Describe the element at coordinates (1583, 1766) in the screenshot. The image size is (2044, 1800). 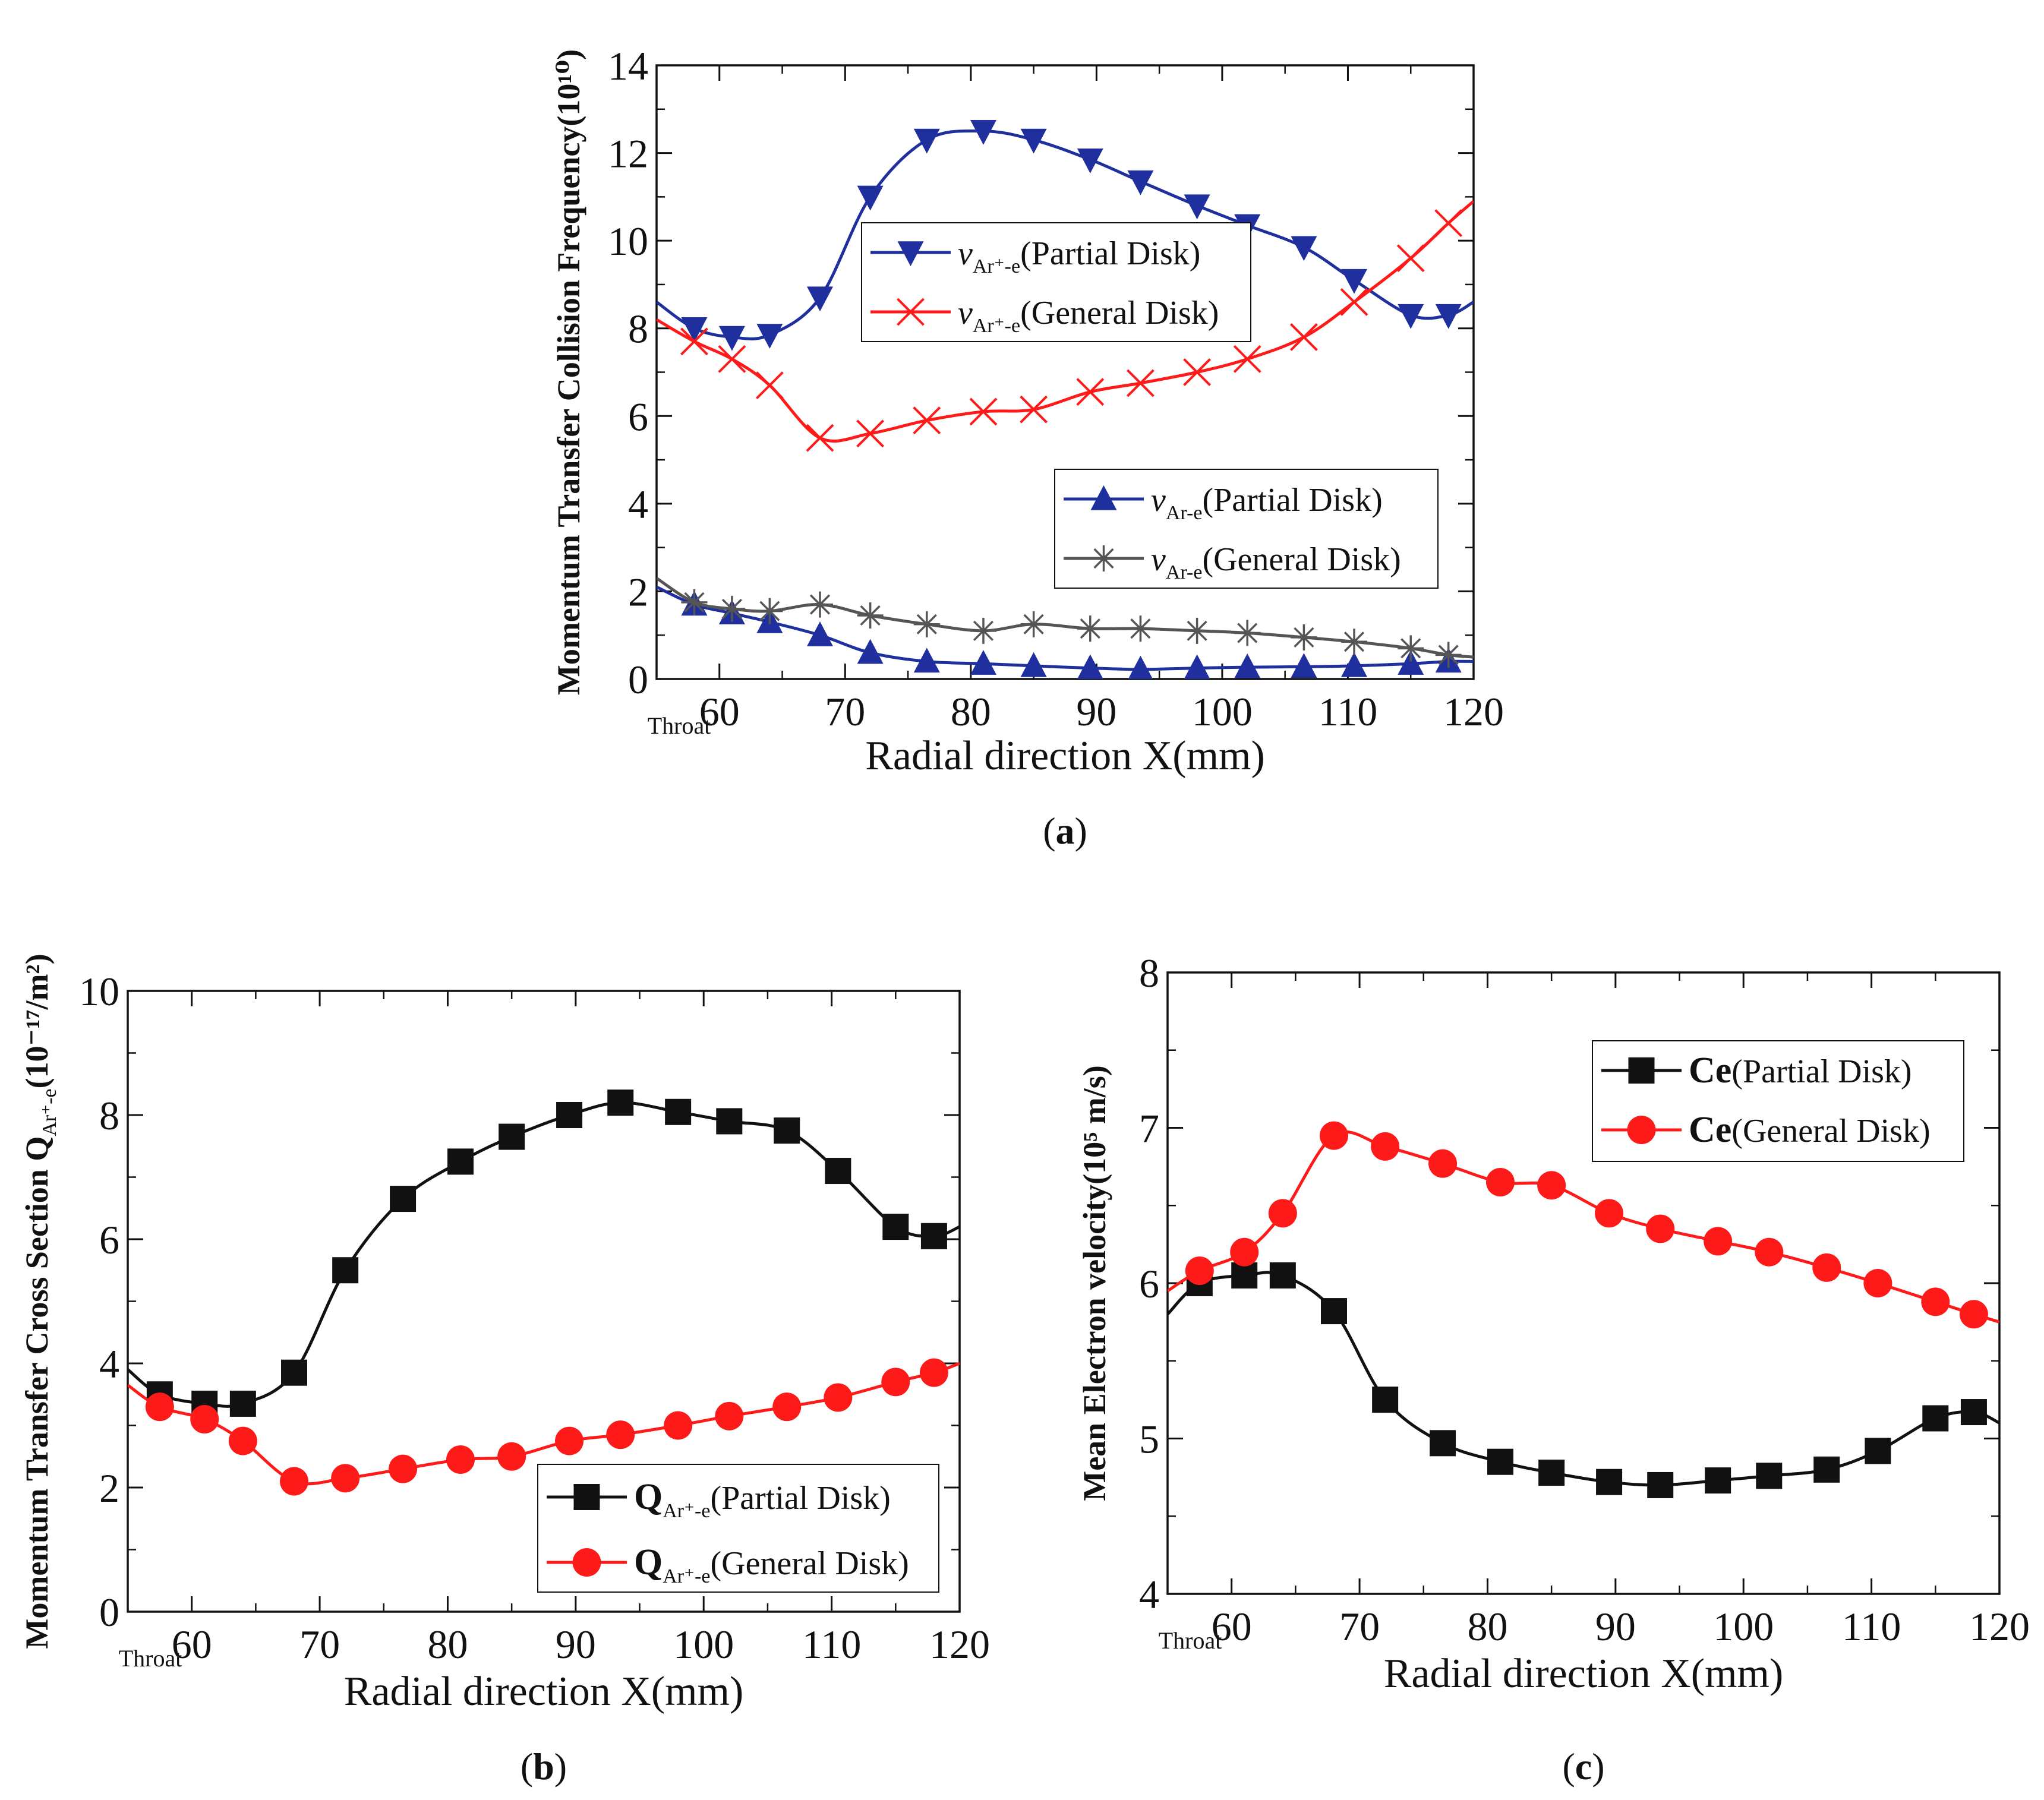
I see `panel-label: (c)` at that location.